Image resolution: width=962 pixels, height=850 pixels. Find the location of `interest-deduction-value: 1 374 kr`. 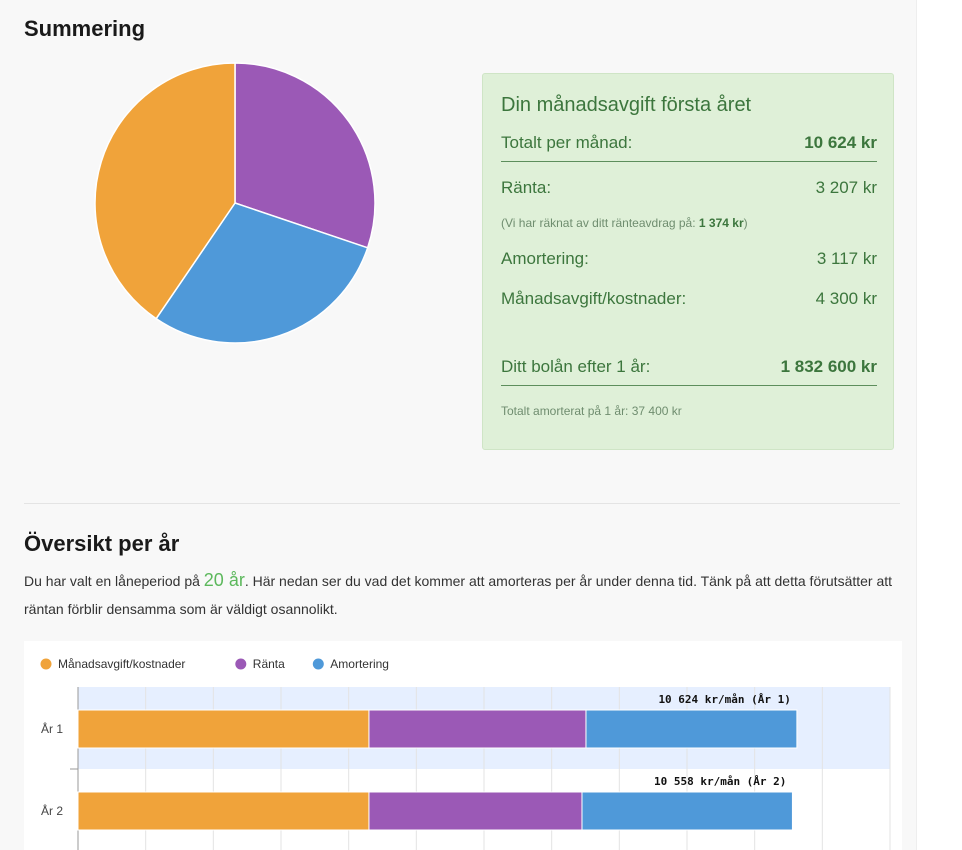

interest-deduction-value: 1 374 kr is located at coordinates (721, 223).